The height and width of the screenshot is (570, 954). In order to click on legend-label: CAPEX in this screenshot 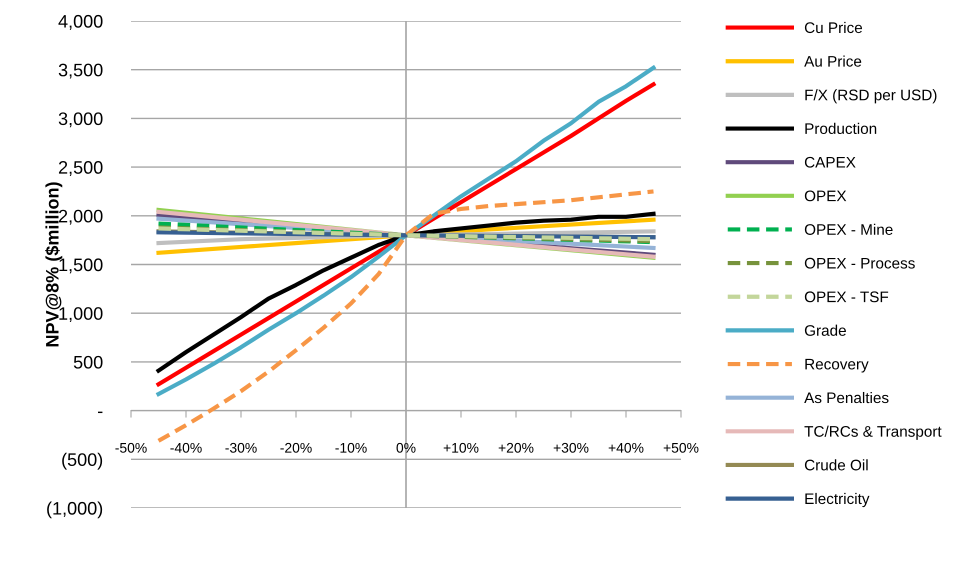, I will do `click(830, 162)`.